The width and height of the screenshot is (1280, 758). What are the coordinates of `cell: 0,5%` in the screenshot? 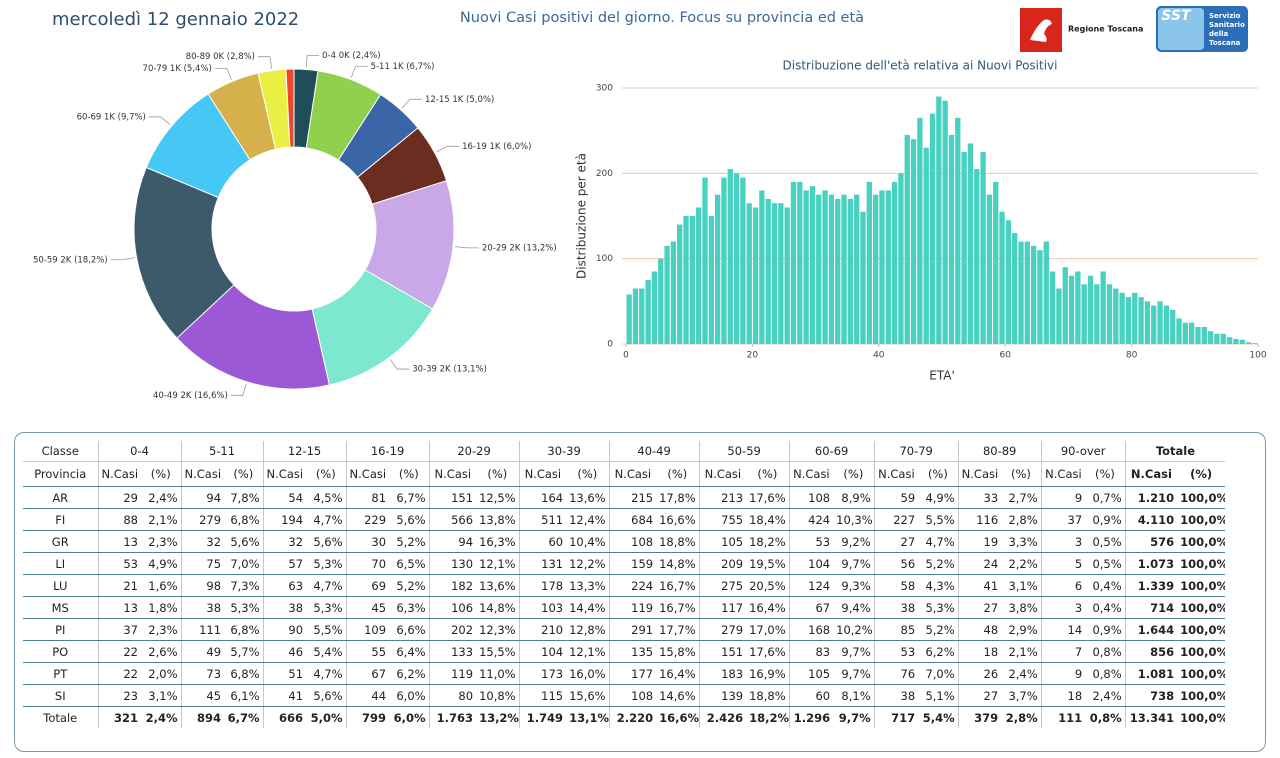 It's located at (1105, 563).